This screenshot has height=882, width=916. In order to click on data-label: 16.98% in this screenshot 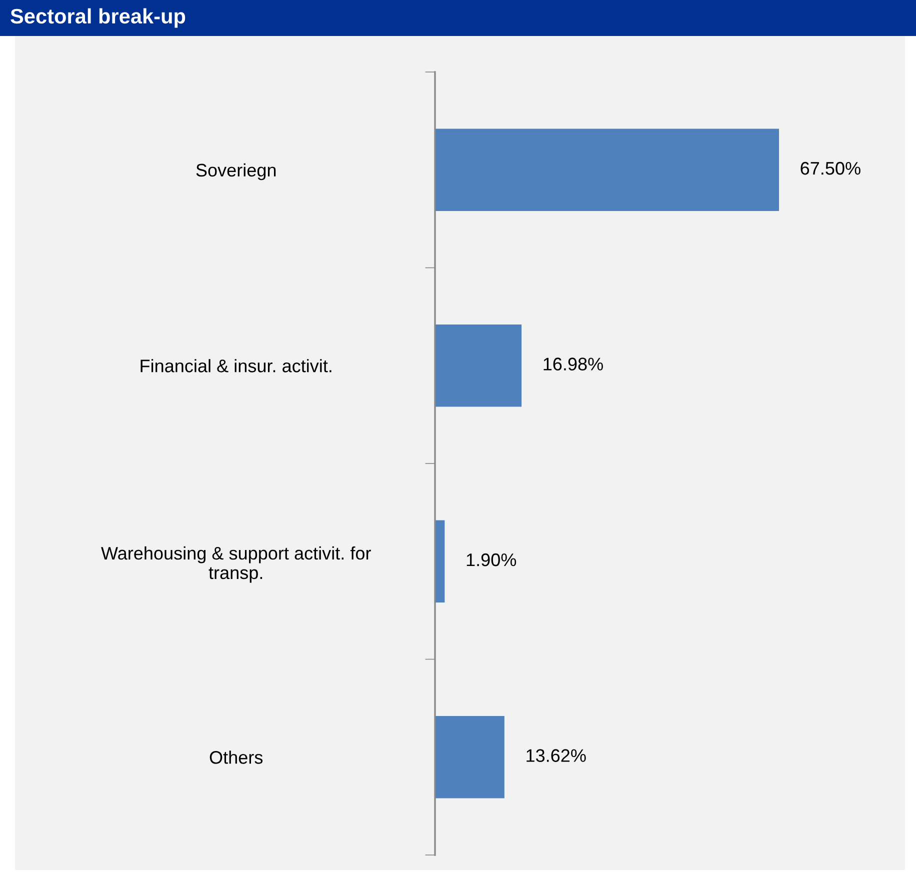, I will do `click(573, 364)`.